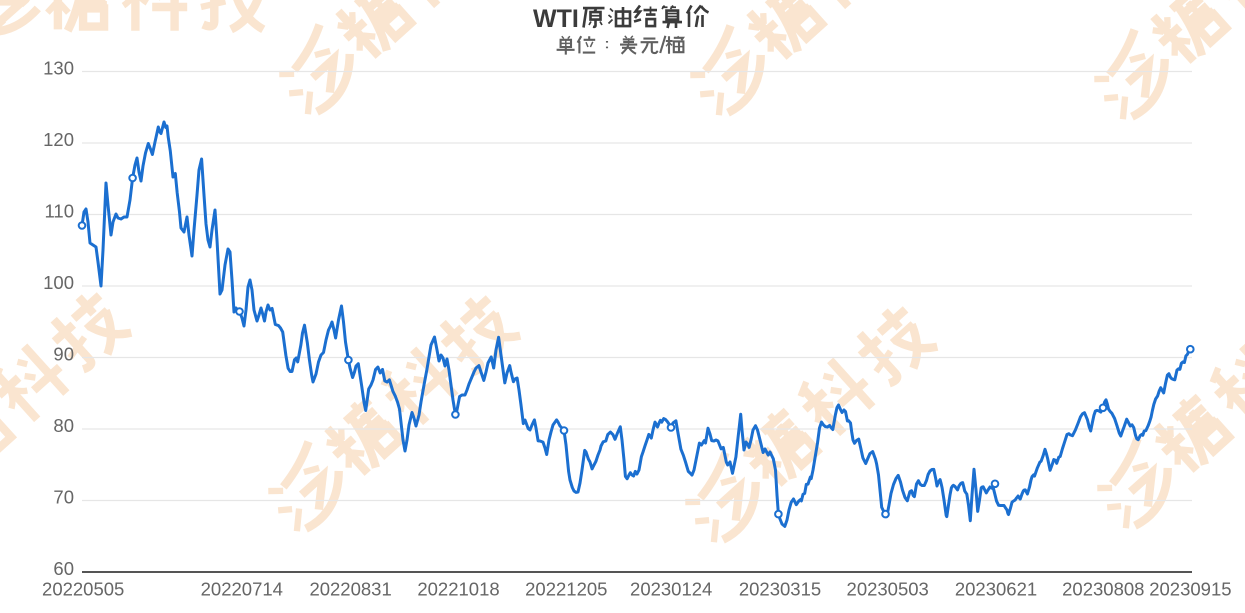  Describe the element at coordinates (566, 589) in the screenshot. I see `svg-text: 20221205` at that location.